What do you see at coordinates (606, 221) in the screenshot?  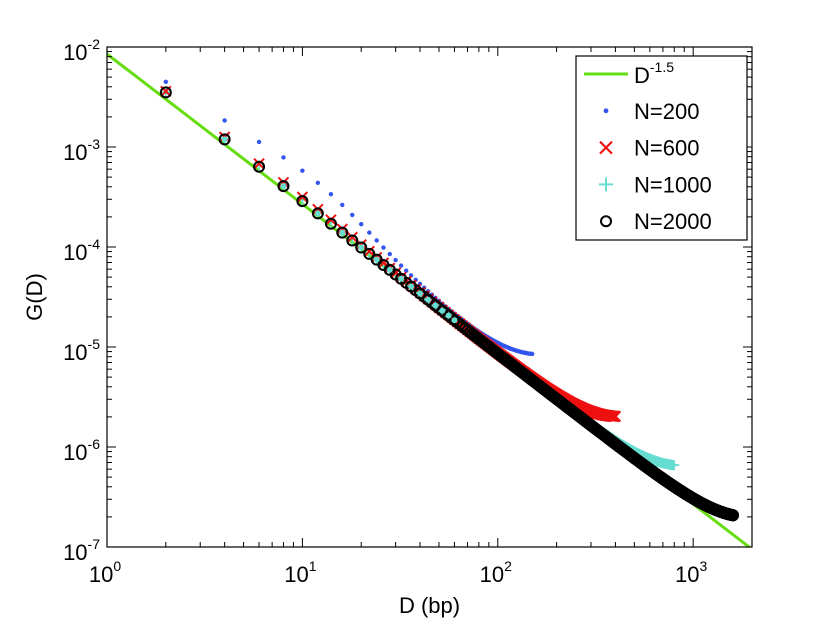 I see `legend-marker-n-2000` at bounding box center [606, 221].